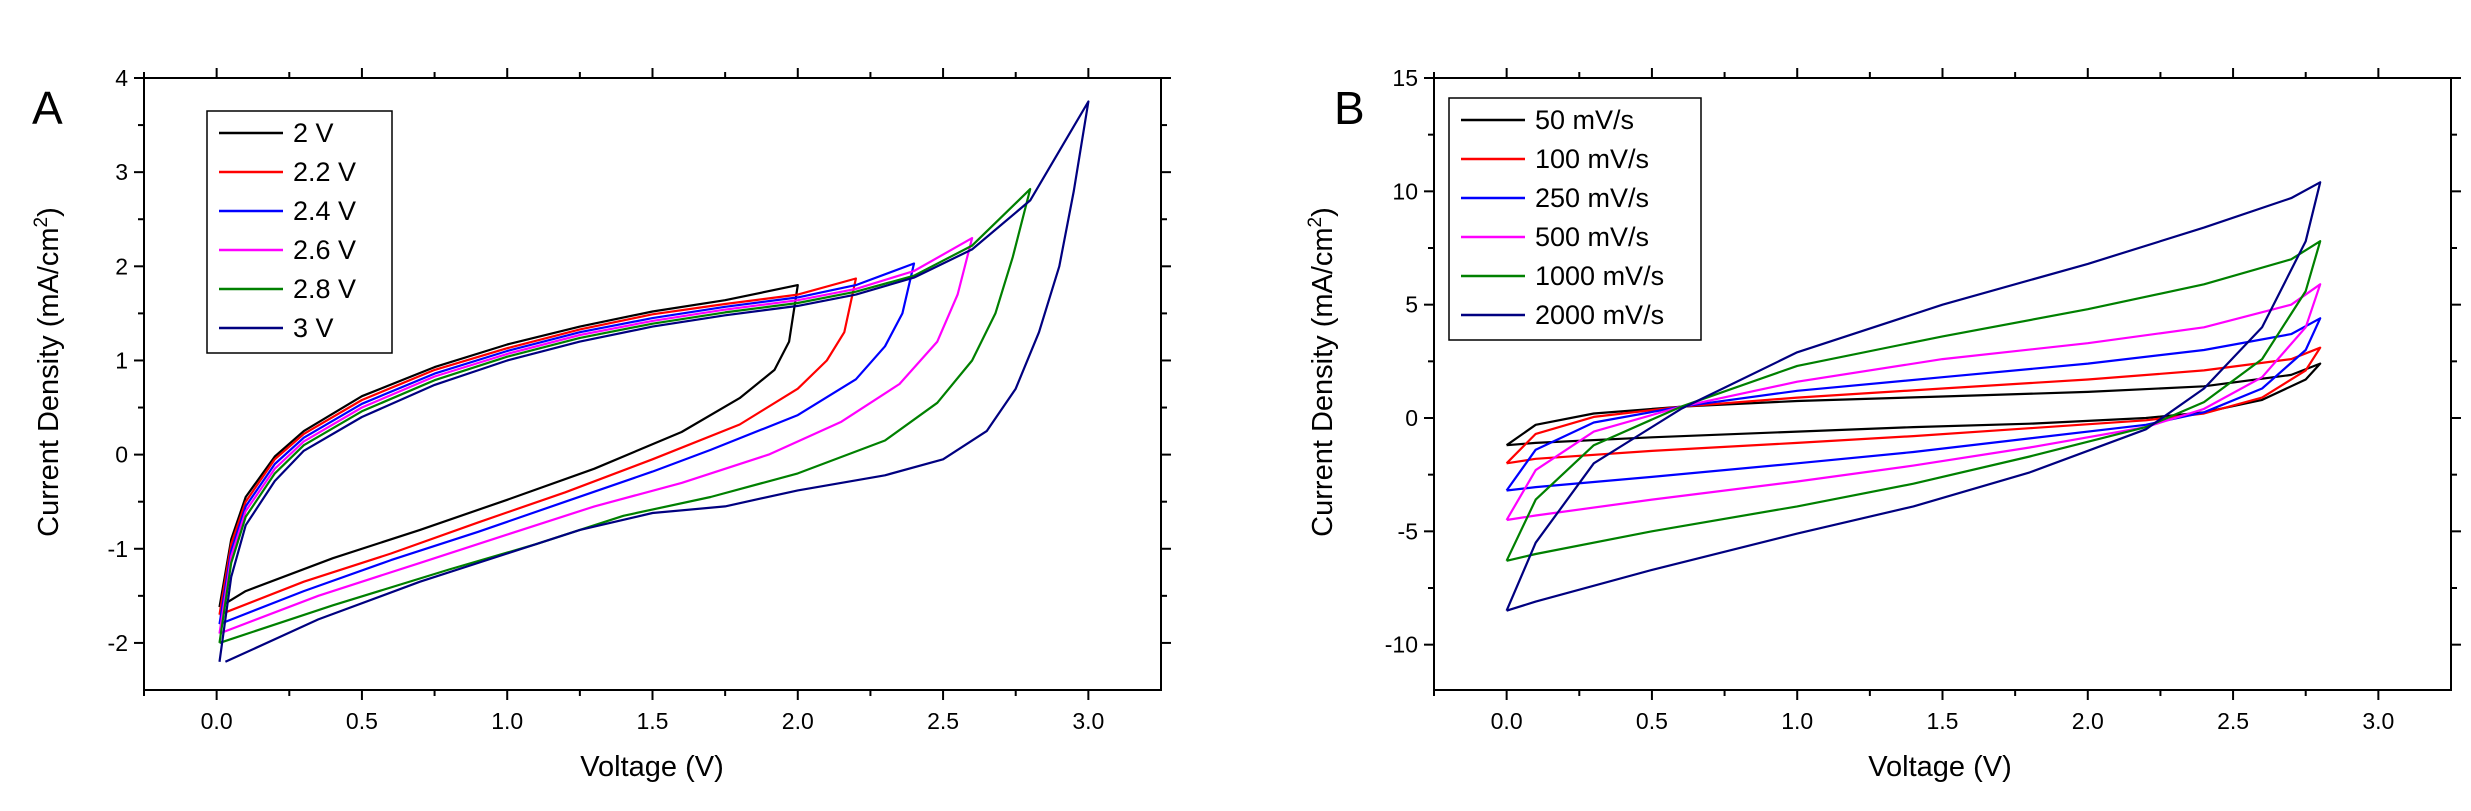 This screenshot has width=2471, height=811. What do you see at coordinates (1797, 721) in the screenshot?
I see `panel-b-x-tick-label: 1.0` at bounding box center [1797, 721].